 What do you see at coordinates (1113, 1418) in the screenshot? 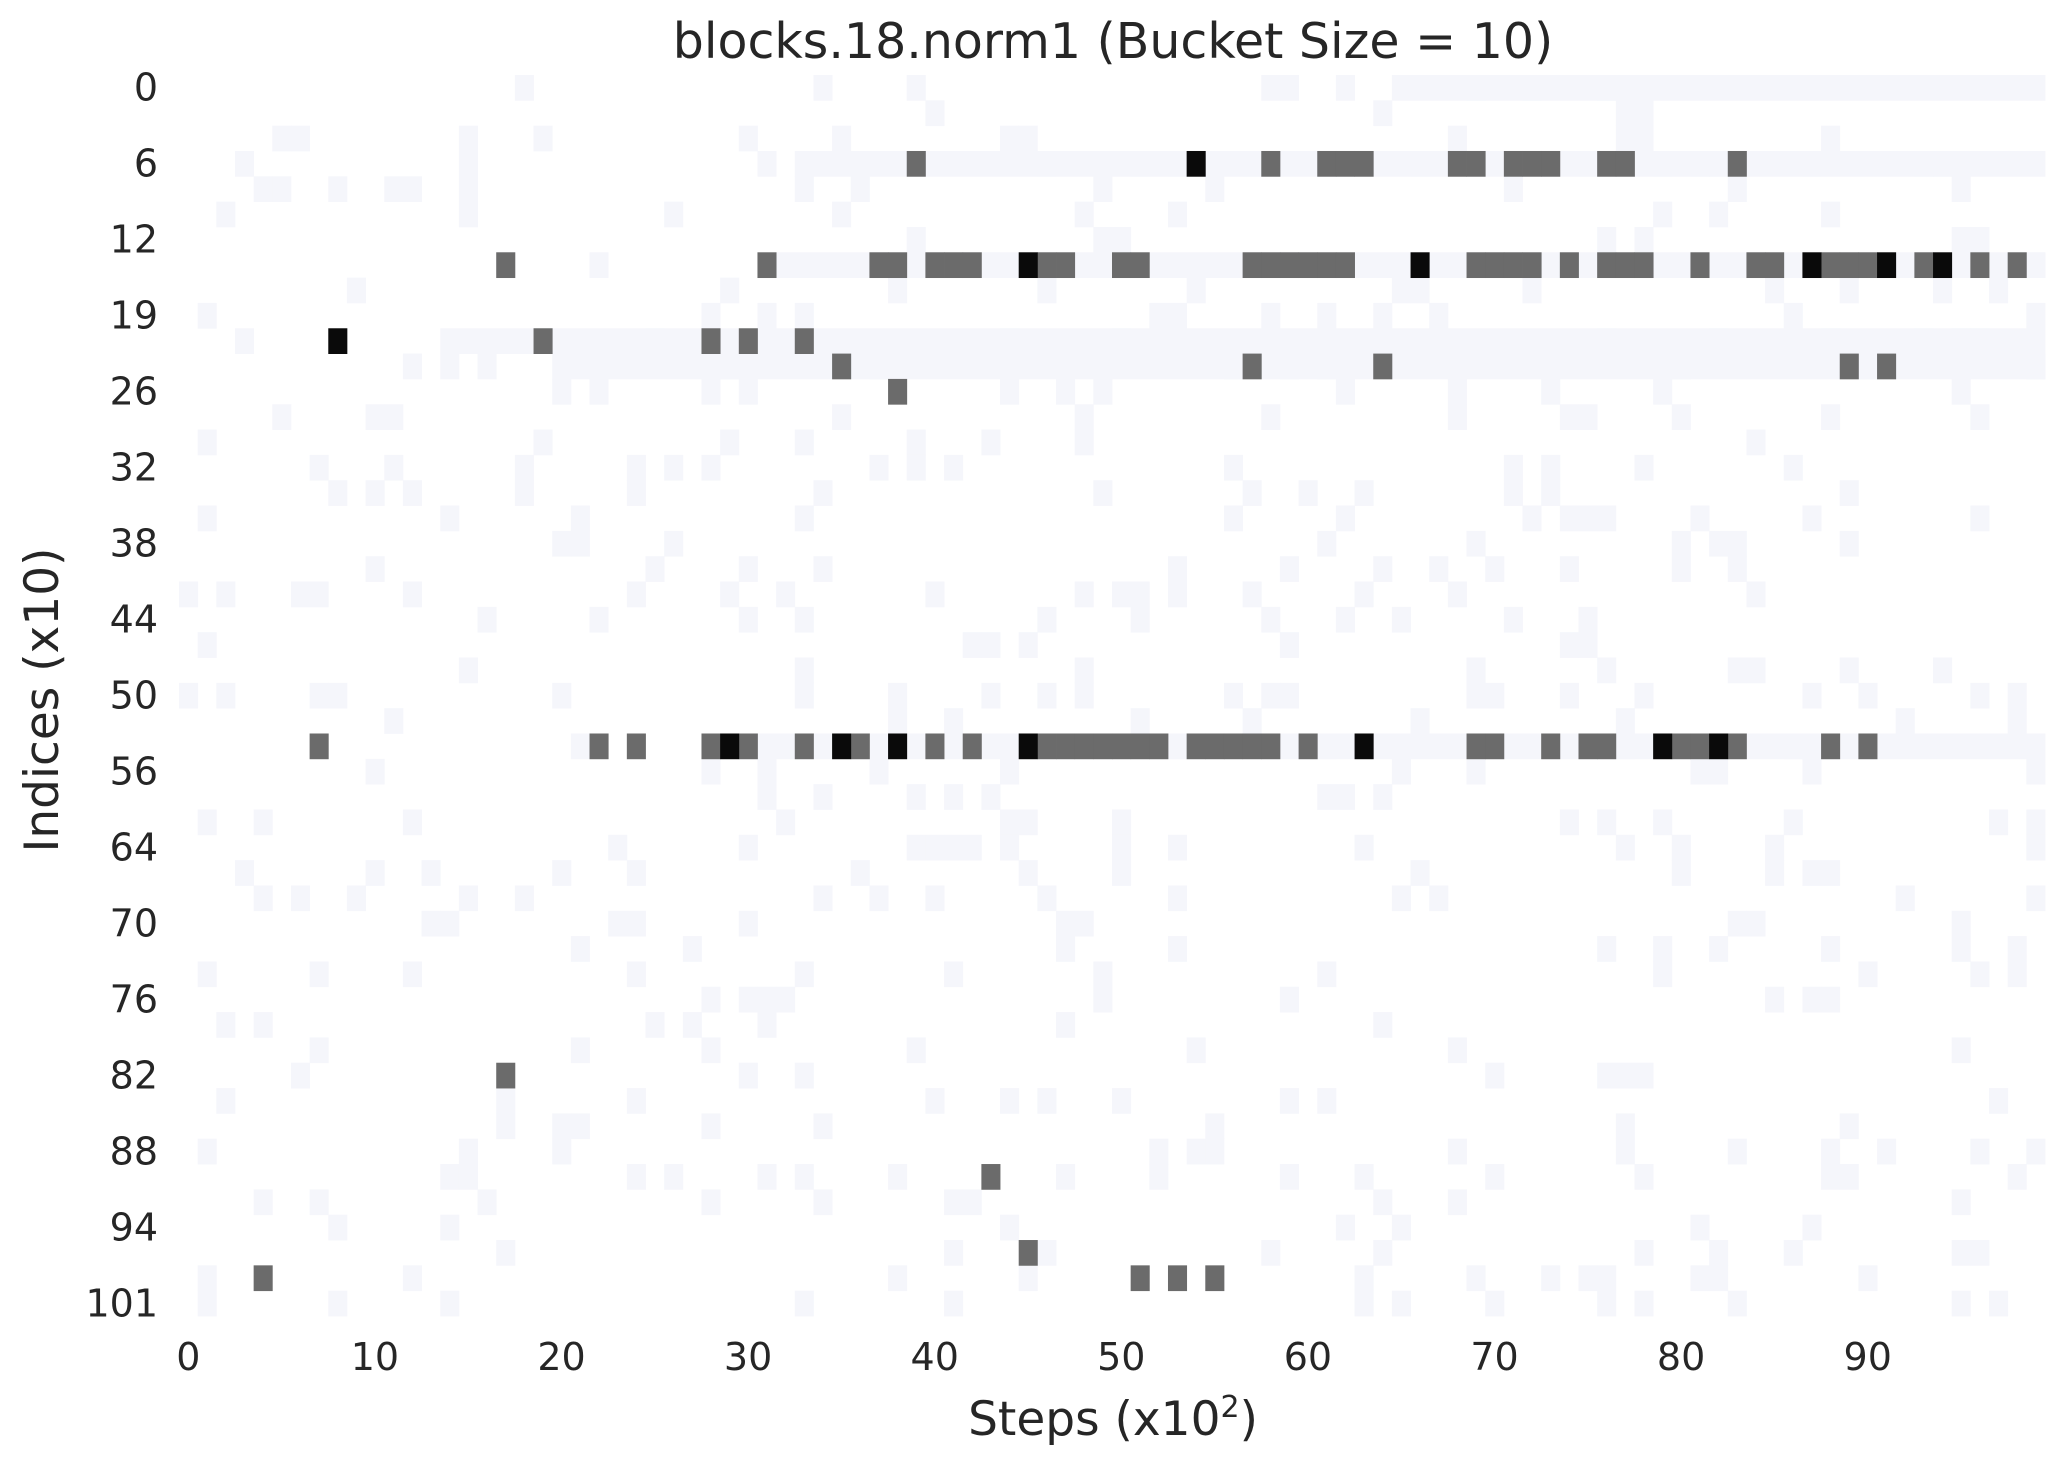
I see `x-axis-label: Steps (x102)` at bounding box center [1113, 1418].